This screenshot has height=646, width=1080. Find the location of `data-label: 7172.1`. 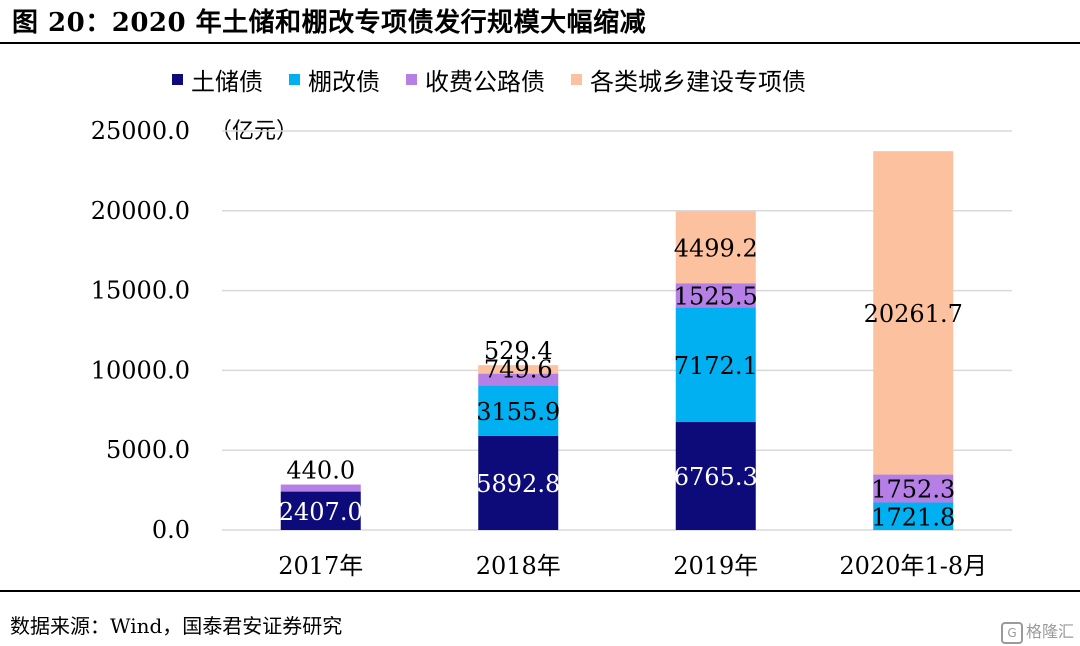

data-label: 7172.1 is located at coordinates (716, 366).